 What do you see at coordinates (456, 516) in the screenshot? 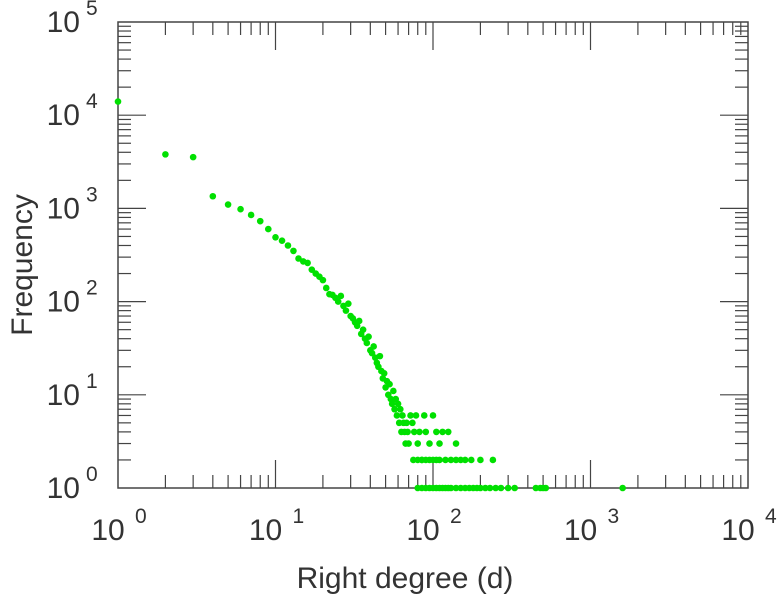
I see `x-tick-exponent: 2` at bounding box center [456, 516].